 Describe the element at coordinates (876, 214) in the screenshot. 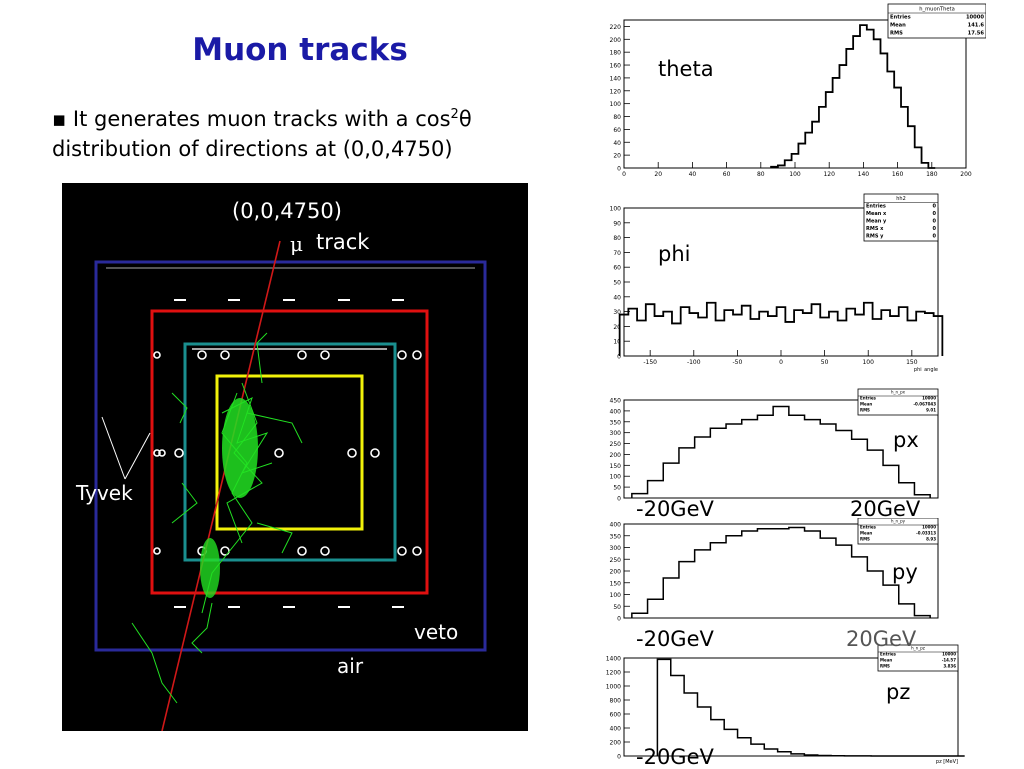

I see `stats-key: Mean x` at that location.